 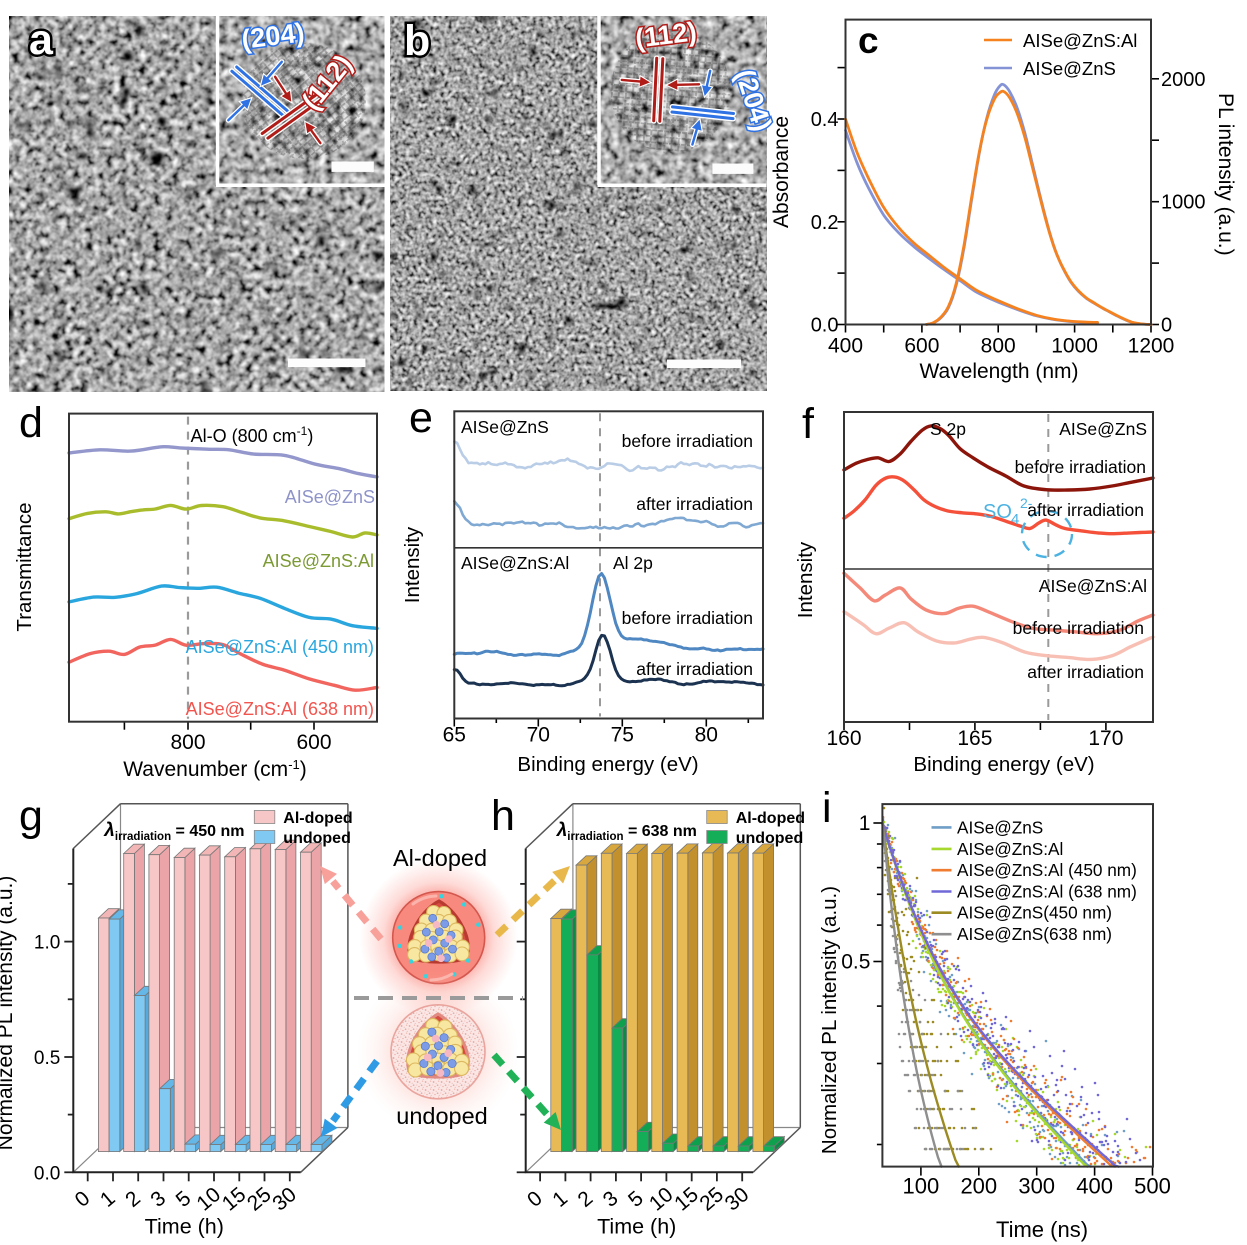 What do you see at coordinates (47, 943) in the screenshot?
I see `svg-text: 1.0` at bounding box center [47, 943].